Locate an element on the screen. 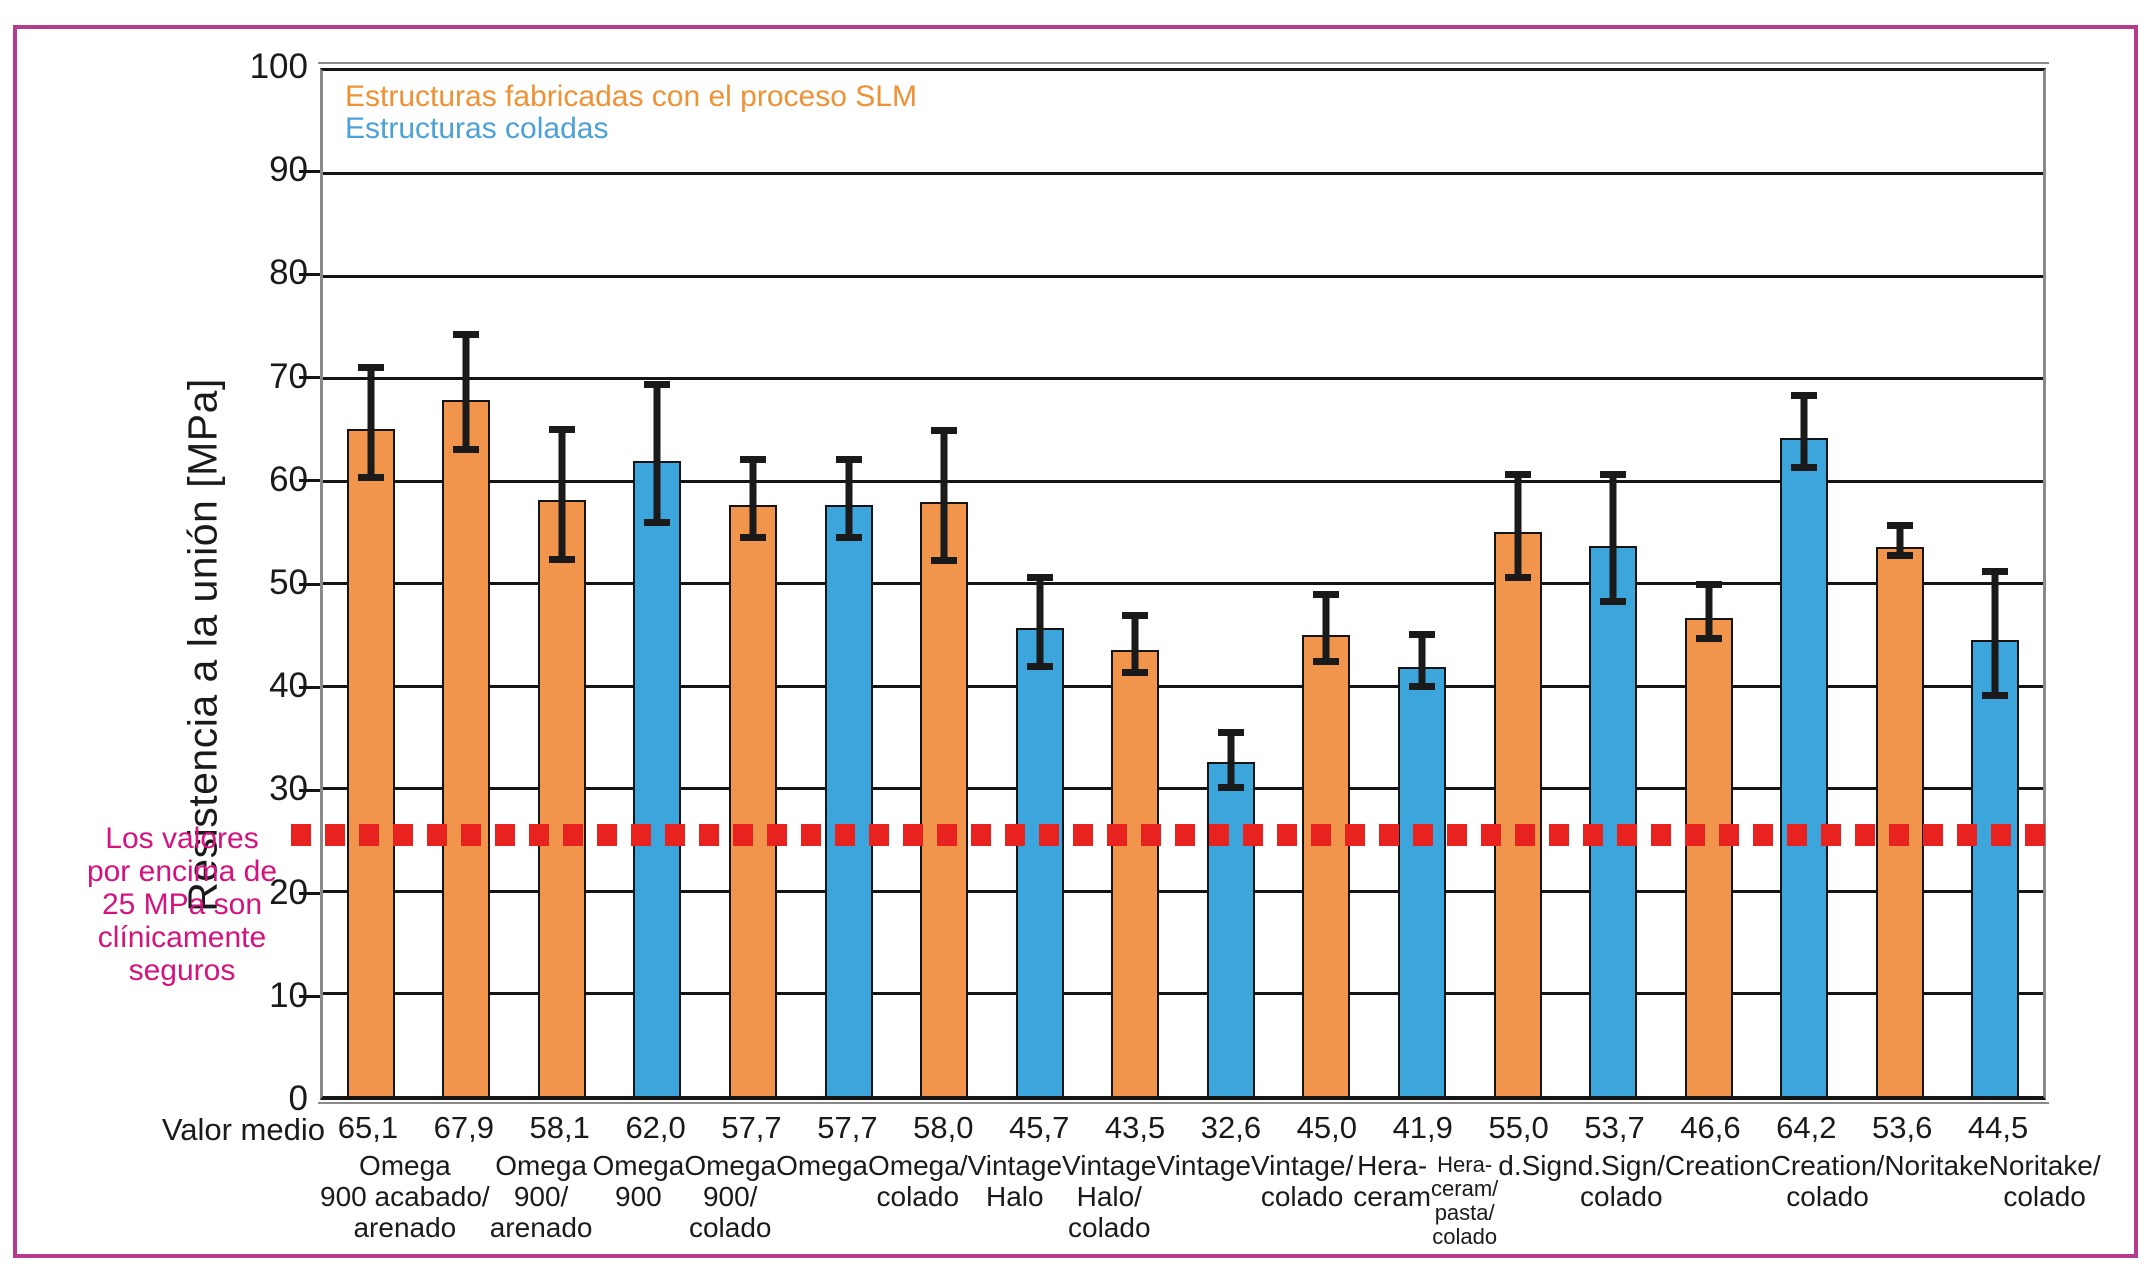 The width and height of the screenshot is (2154, 1279). y-tick-label-30: 30 is located at coordinates (288, 789).